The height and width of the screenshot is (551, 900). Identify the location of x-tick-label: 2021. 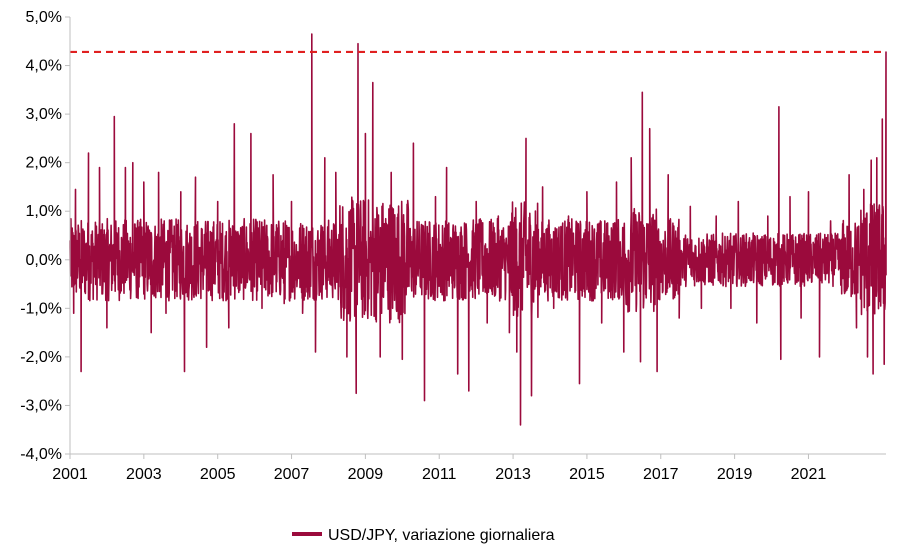
(809, 474).